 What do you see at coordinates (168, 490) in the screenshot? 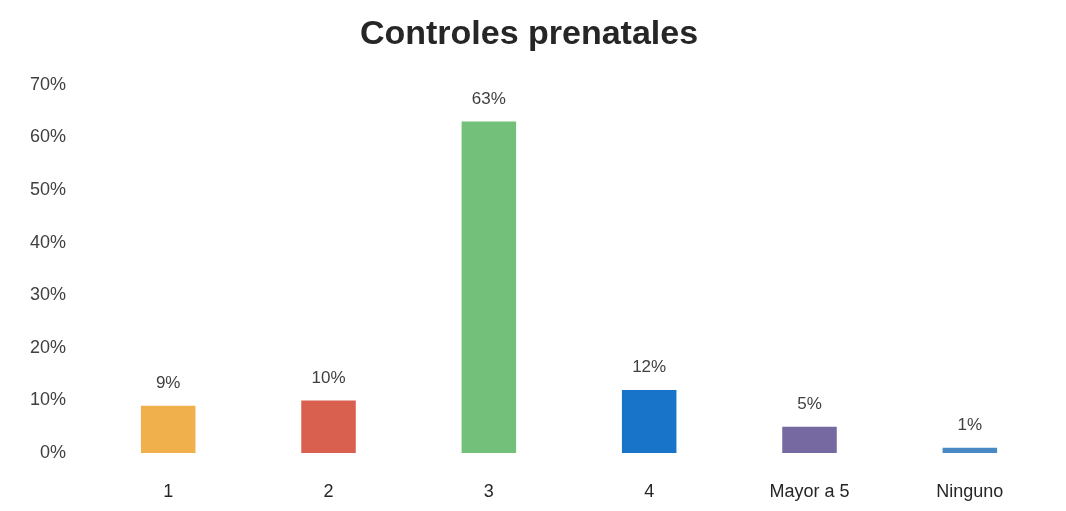
I see `x-tick-label: 1` at bounding box center [168, 490].